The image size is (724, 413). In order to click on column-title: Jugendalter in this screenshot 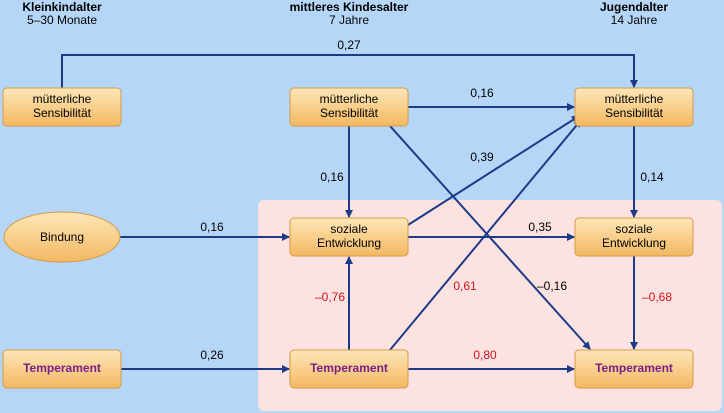, I will do `click(634, 7)`.